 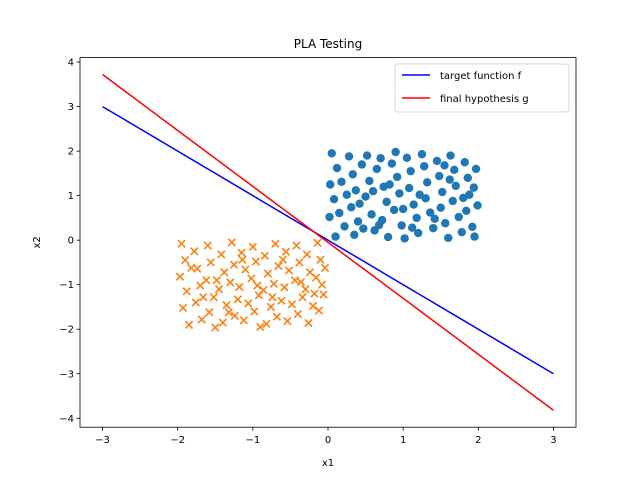 I want to click on y-axis: −4 −3 −2 −1 0 1 2 3 4, so click(x=69, y=241).